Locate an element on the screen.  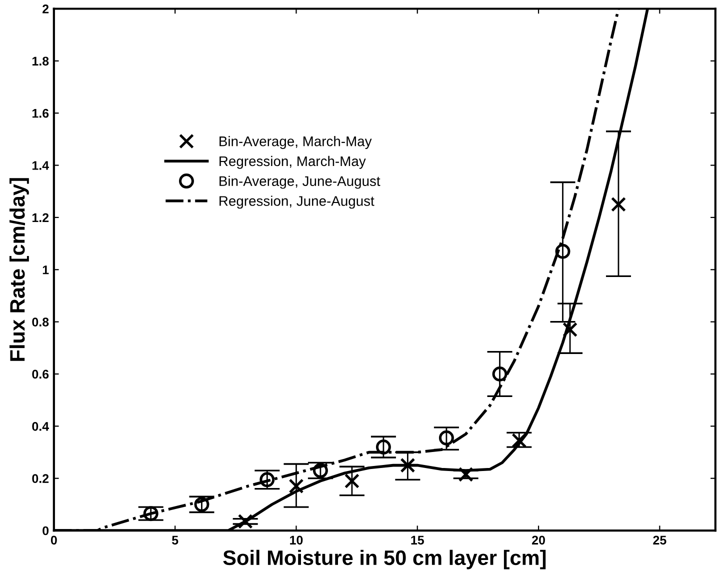
y-tick-label: 1.4 is located at coordinates (40, 165).